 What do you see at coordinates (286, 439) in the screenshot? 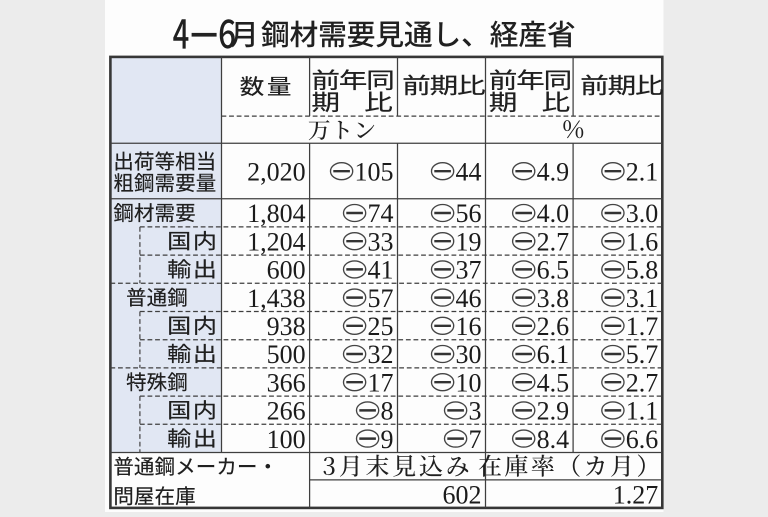
I see `svg-text: 100` at bounding box center [286, 439].